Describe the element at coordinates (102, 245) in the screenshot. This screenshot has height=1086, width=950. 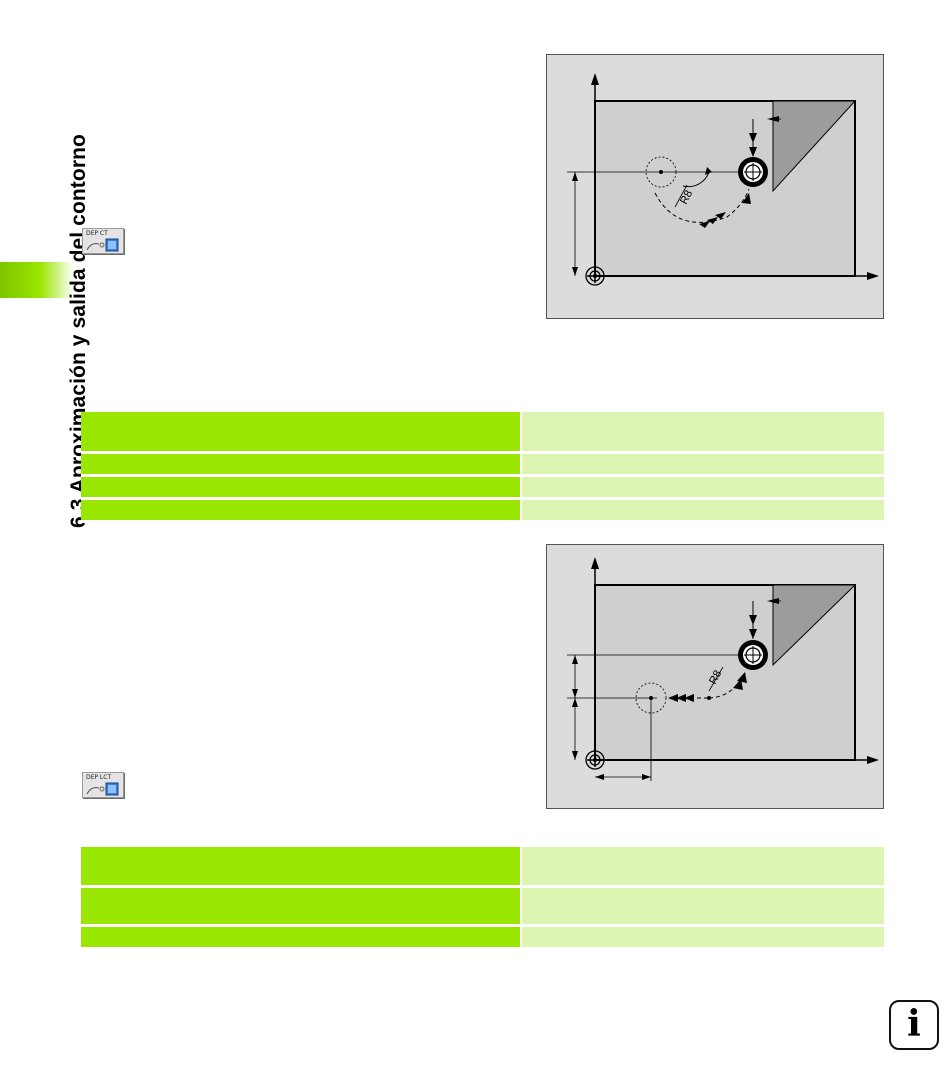
I see `dep-ct-softkey-icon` at that location.